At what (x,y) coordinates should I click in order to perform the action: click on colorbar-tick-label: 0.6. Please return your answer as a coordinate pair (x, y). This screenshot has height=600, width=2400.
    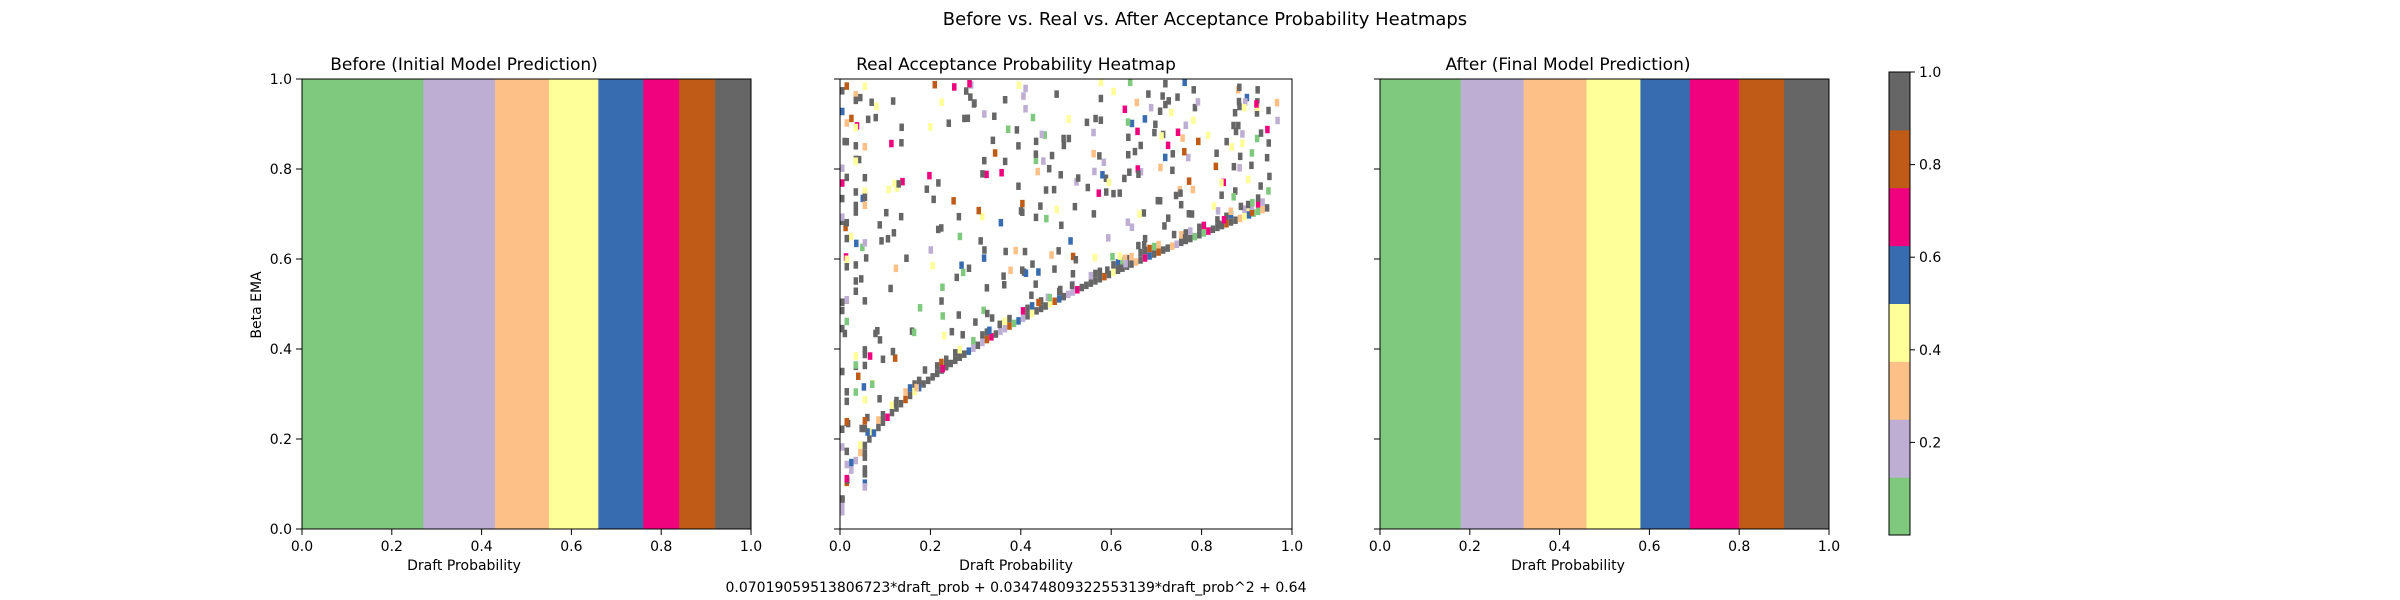
    Looking at the image, I should click on (1930, 258).